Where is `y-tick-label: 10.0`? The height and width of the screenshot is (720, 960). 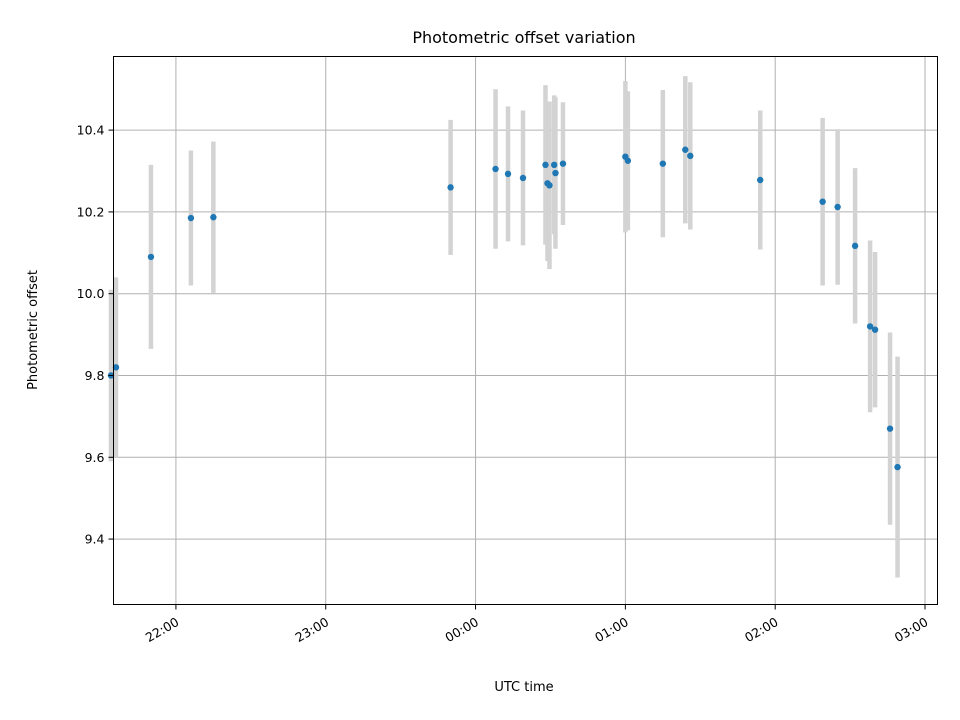
y-tick-label: 10.0 is located at coordinates (91, 293).